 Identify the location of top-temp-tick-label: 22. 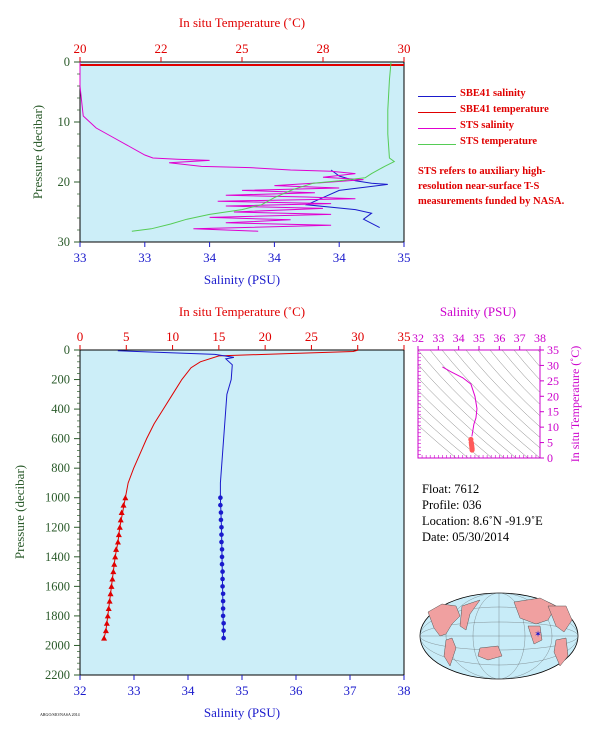
(161, 48).